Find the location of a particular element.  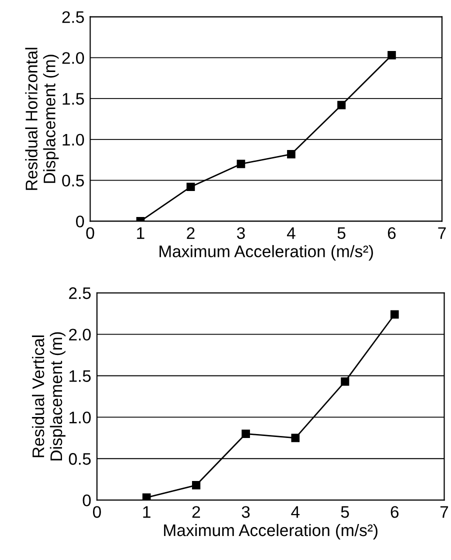

x-tick-label: 0 is located at coordinates (96, 512).